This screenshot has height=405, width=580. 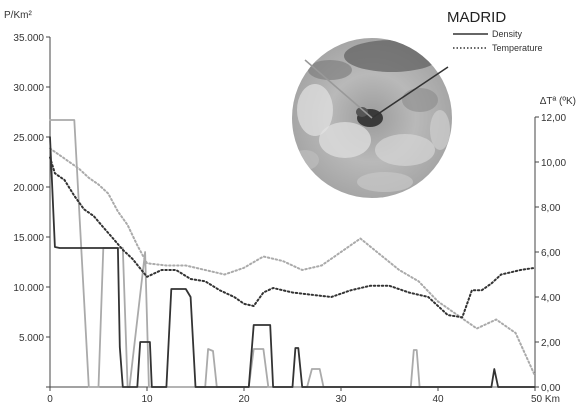 I want to click on y-left-tick-label: 20.000, so click(x=28, y=188).